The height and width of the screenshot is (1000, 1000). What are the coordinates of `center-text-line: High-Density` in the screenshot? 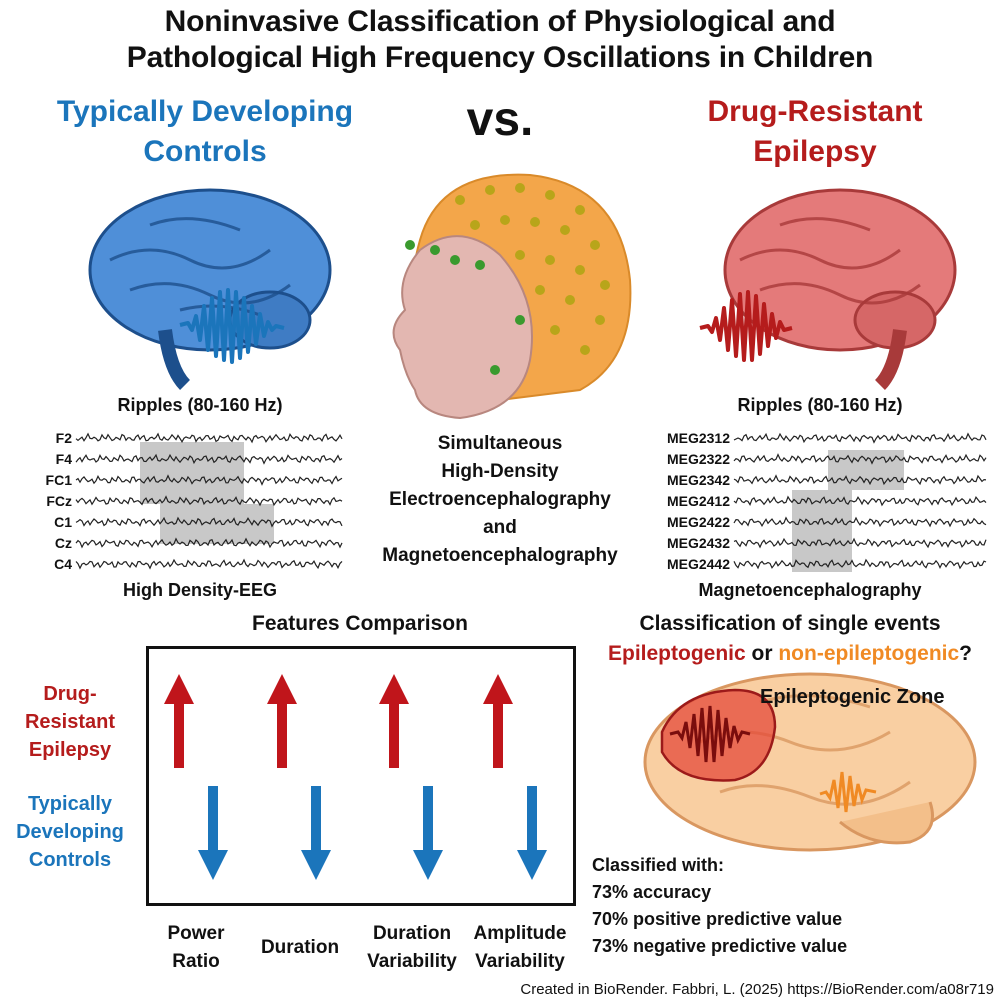 It's located at (500, 471).